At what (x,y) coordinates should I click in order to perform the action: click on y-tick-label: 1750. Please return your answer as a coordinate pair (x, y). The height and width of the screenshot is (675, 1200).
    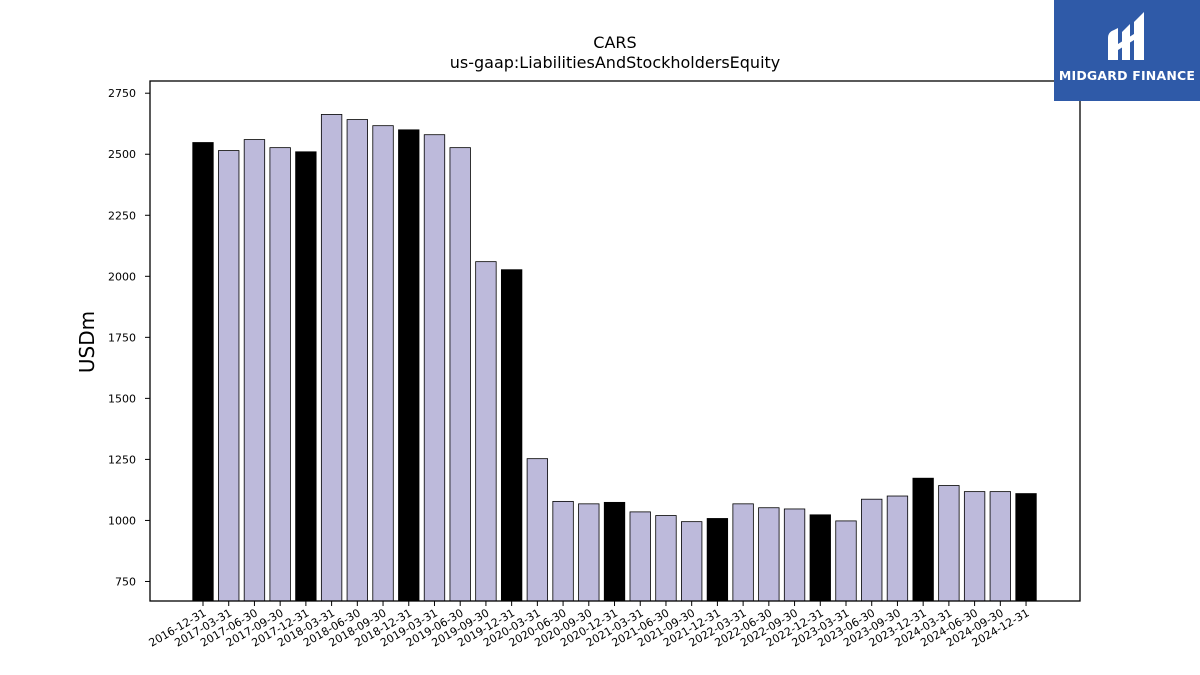
    Looking at the image, I should click on (122, 337).